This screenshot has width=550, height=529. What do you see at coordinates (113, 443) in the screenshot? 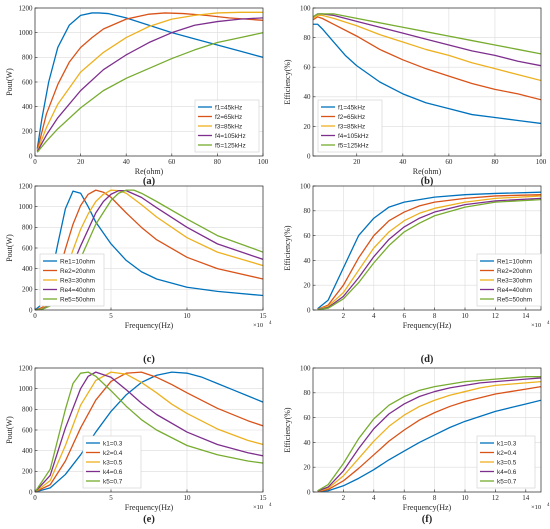
I see `legend-entry-1: k1=0.3` at bounding box center [113, 443].